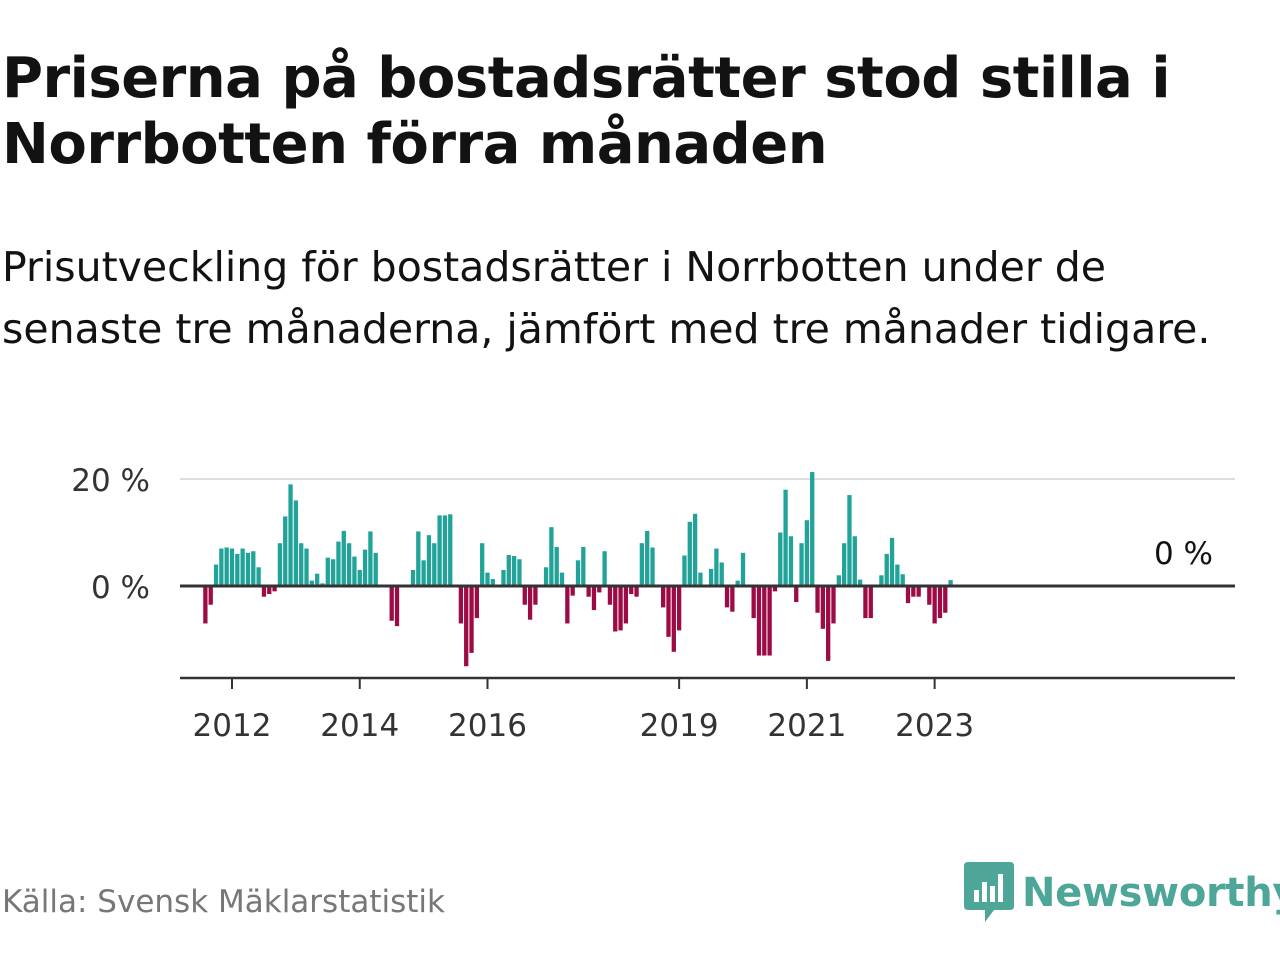  What do you see at coordinates (989, 892) in the screenshot?
I see `bar-chart-logo-icon` at bounding box center [989, 892].